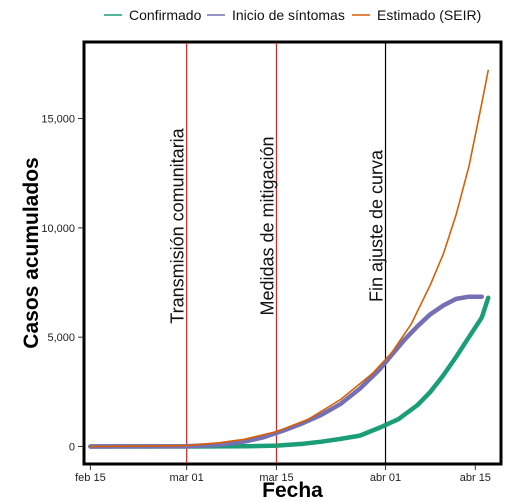  What do you see at coordinates (475, 478) in the screenshot?
I see `x-tick-label-4: abr 15` at bounding box center [475, 478].